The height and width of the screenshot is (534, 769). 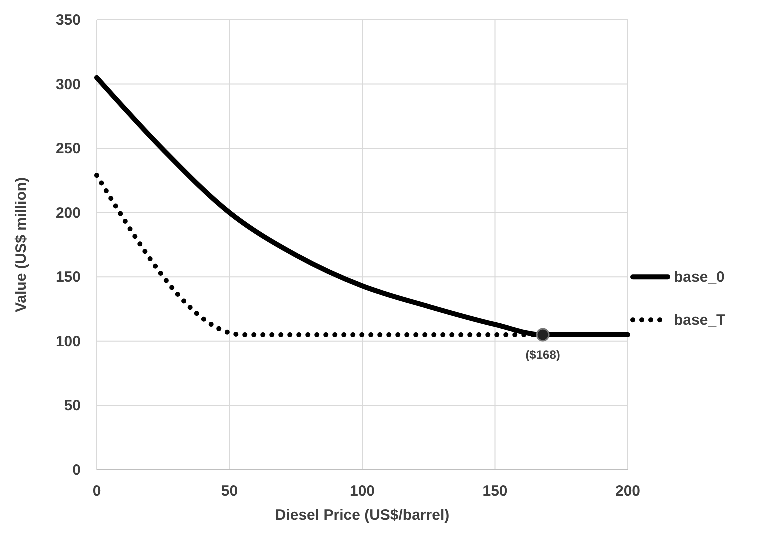 I want to click on y-tick-label: 200, so click(x=68, y=213).